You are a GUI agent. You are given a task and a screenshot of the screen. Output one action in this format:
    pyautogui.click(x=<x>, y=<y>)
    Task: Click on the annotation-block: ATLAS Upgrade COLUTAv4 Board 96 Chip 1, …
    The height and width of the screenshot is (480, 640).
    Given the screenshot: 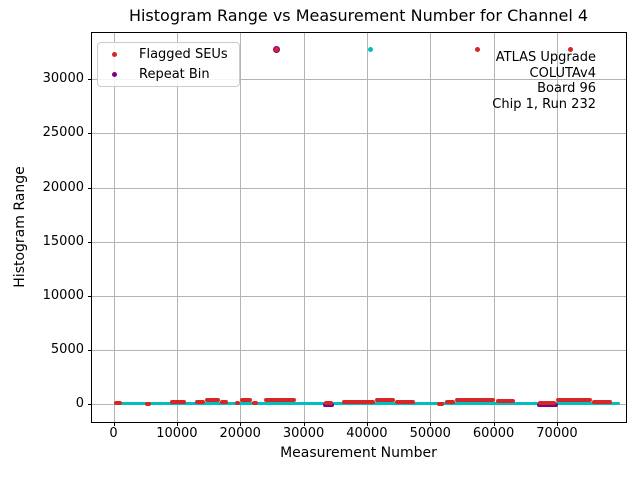 What is the action you would take?
    pyautogui.click(x=544, y=81)
    